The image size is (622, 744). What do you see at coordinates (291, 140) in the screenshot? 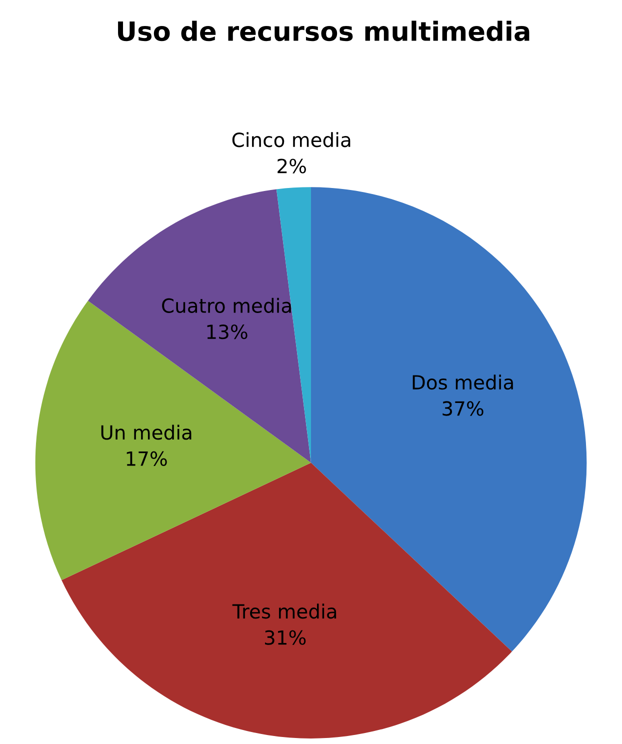
I see `slice-label: Cinco media` at bounding box center [291, 140].